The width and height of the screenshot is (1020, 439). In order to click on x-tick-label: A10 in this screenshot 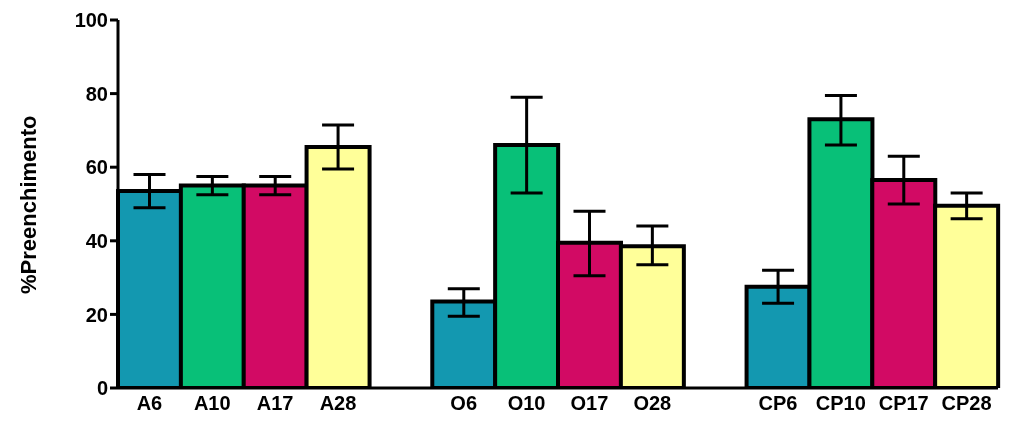, I will do `click(212, 403)`.